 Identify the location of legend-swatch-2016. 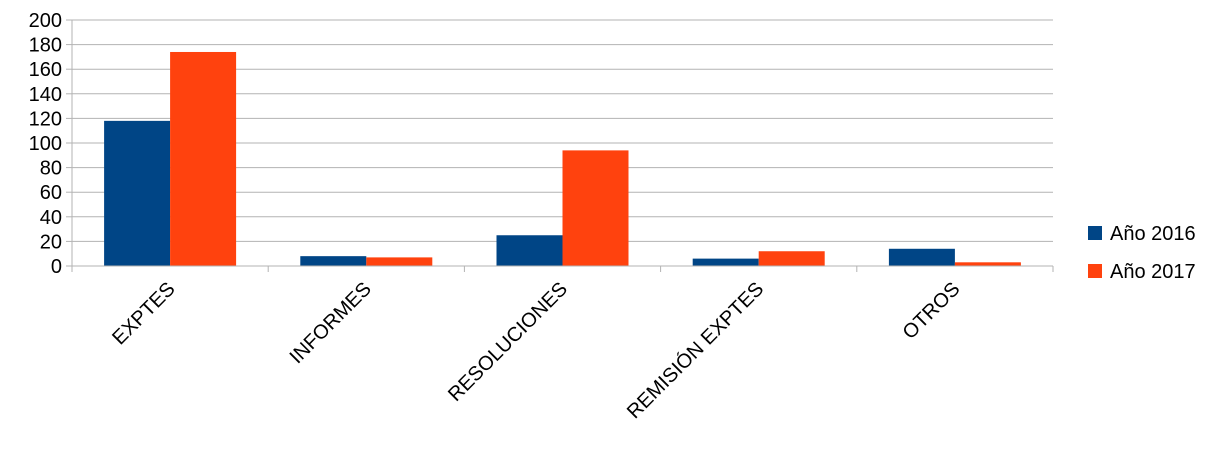
(1095, 233).